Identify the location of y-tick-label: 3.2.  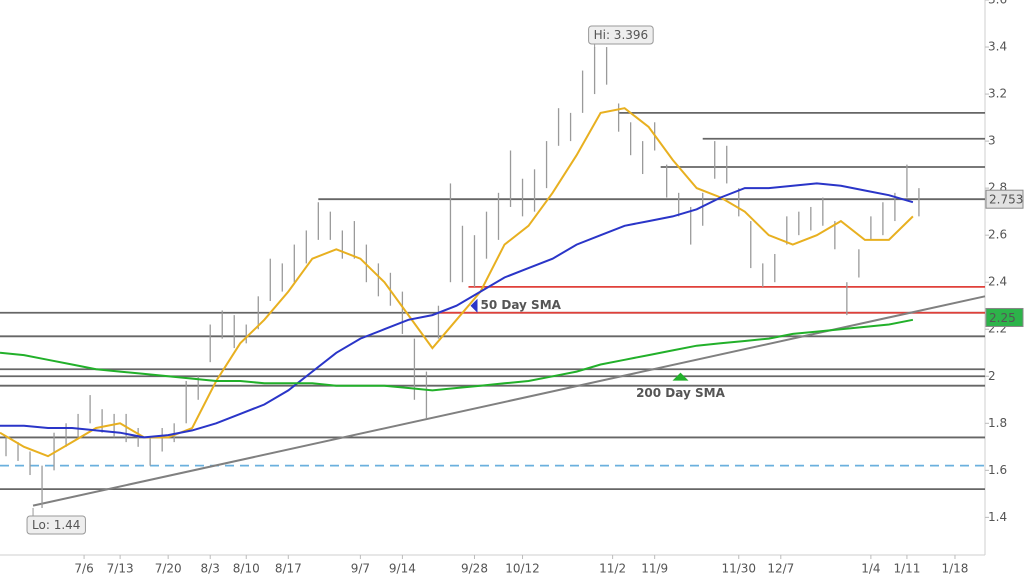
(997, 94).